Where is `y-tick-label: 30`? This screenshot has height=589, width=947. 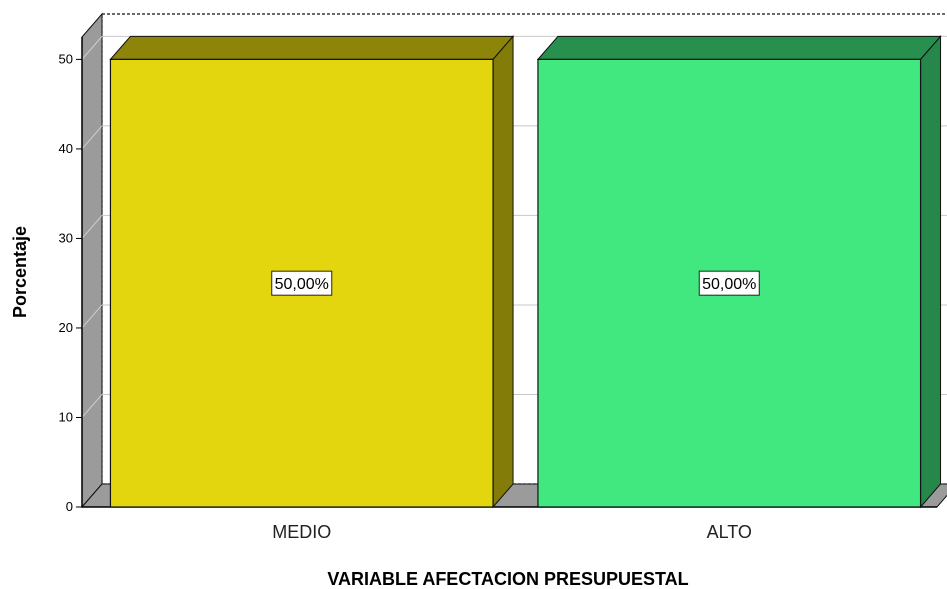
y-tick-label: 30 is located at coordinates (66, 237).